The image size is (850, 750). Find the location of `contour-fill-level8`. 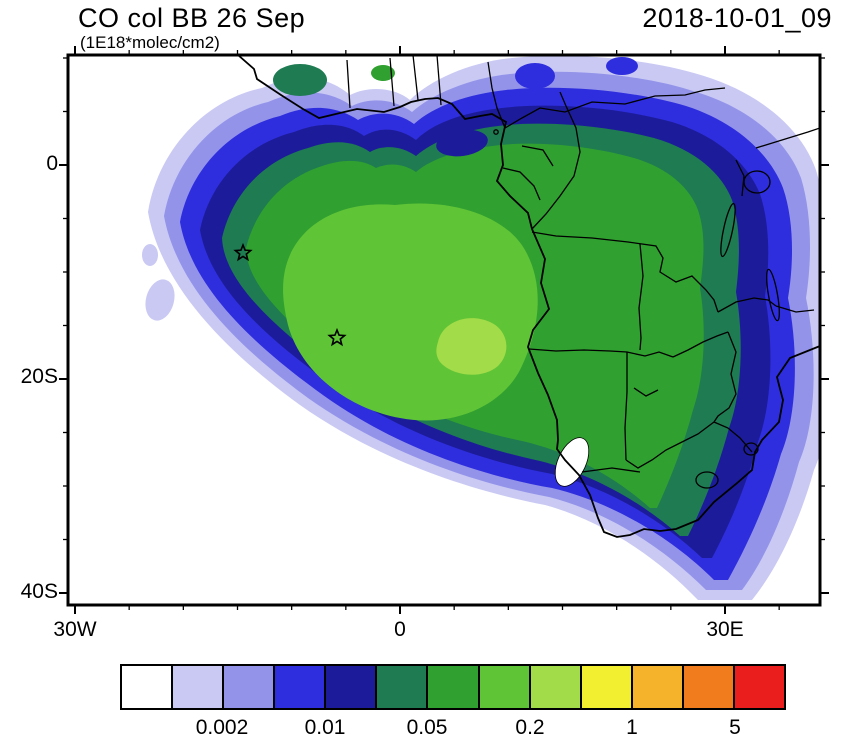

contour-fill-level8 is located at coordinates (471, 346).